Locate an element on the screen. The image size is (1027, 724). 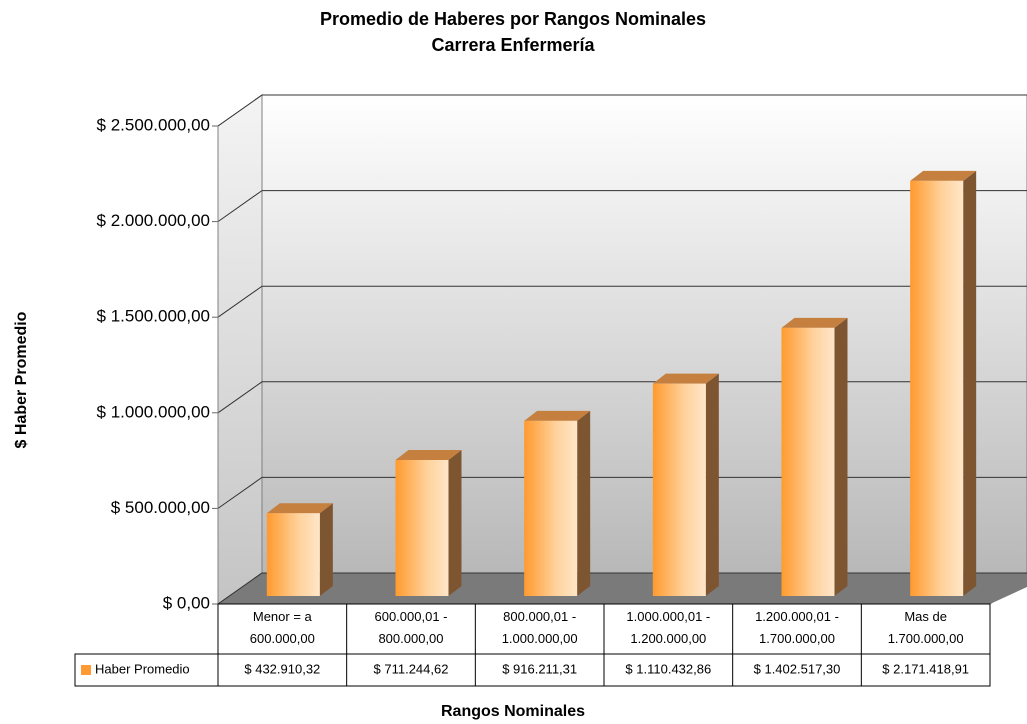
chart-title: Promedio de Haberes por Rangos Nominales is located at coordinates (513, 19).